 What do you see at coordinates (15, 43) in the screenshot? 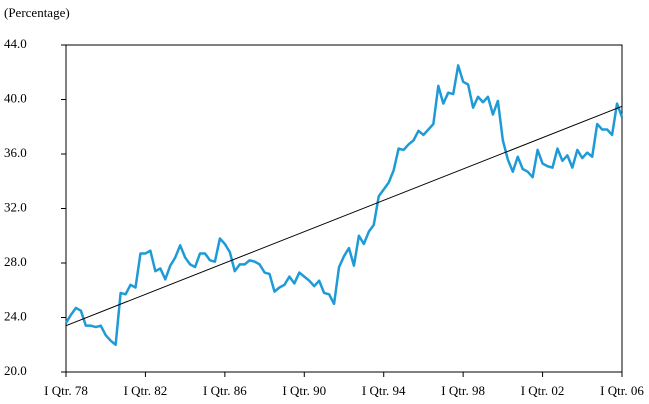
I see `y-tick-label: 44.0` at bounding box center [15, 43].